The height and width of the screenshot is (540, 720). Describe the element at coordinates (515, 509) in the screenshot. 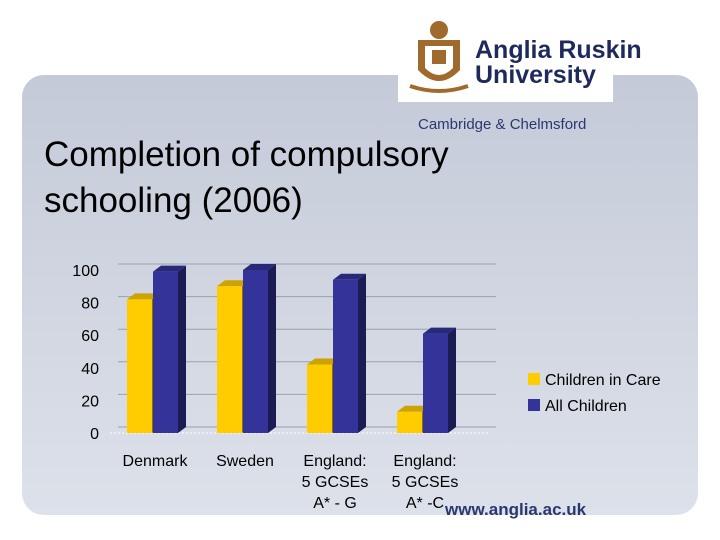

I see `url: www.anglia.ac.uk` at that location.